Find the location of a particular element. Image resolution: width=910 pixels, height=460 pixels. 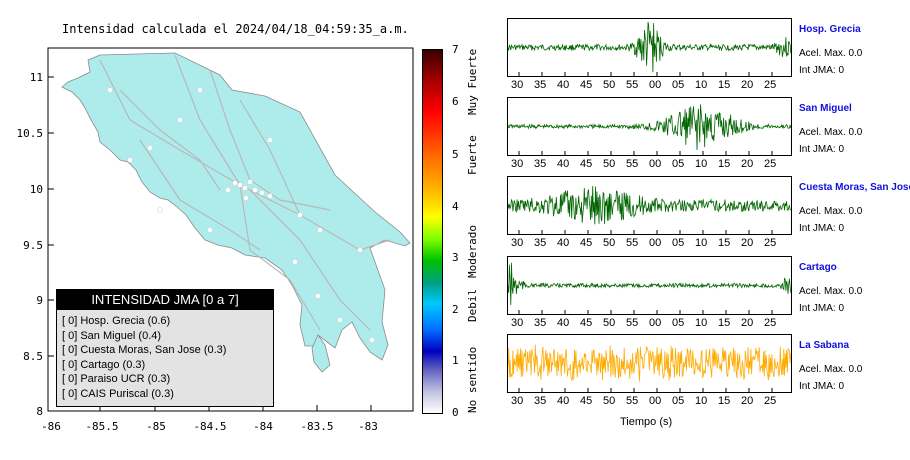

x-tick: -86 is located at coordinates (51, 426).